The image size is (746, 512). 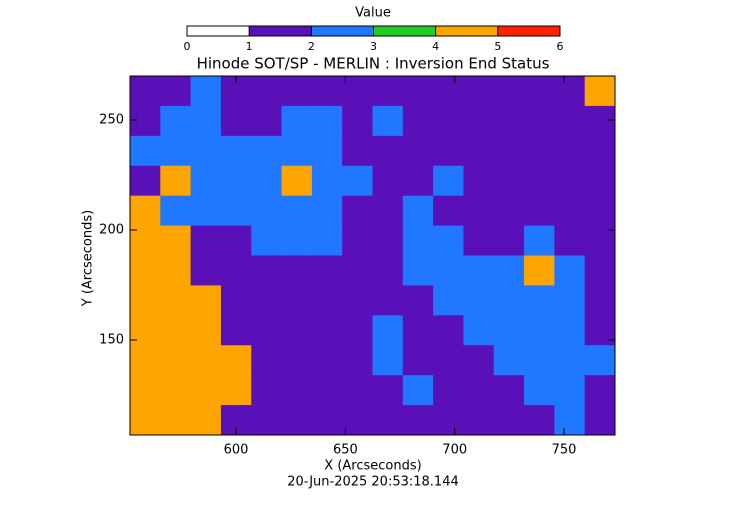 What do you see at coordinates (435, 46) in the screenshot?
I see `colorbar-tick-label: 4` at bounding box center [435, 46].